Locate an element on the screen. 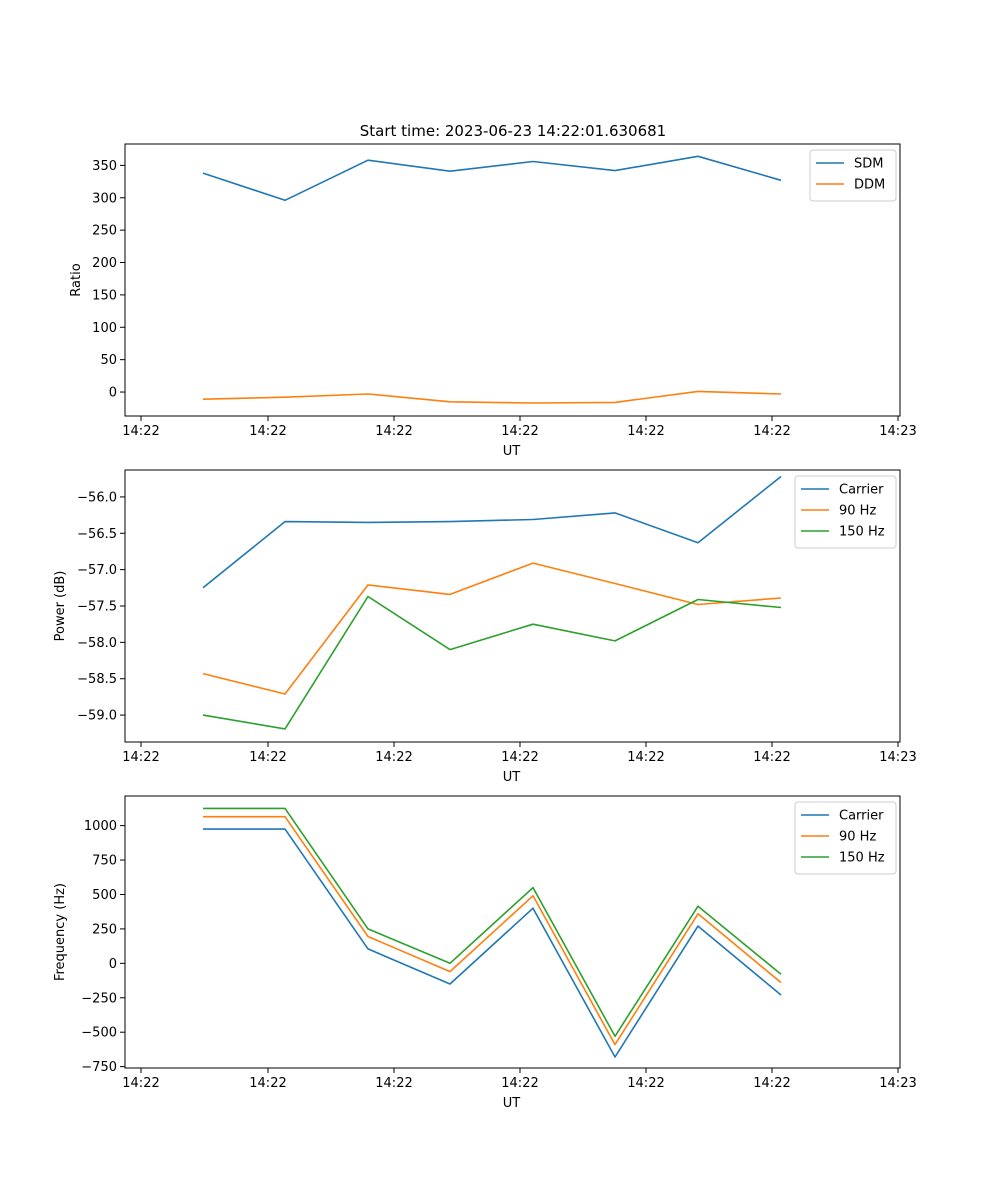 This screenshot has width=1000, height=1200. y-tick-label: 200 is located at coordinates (104, 263).